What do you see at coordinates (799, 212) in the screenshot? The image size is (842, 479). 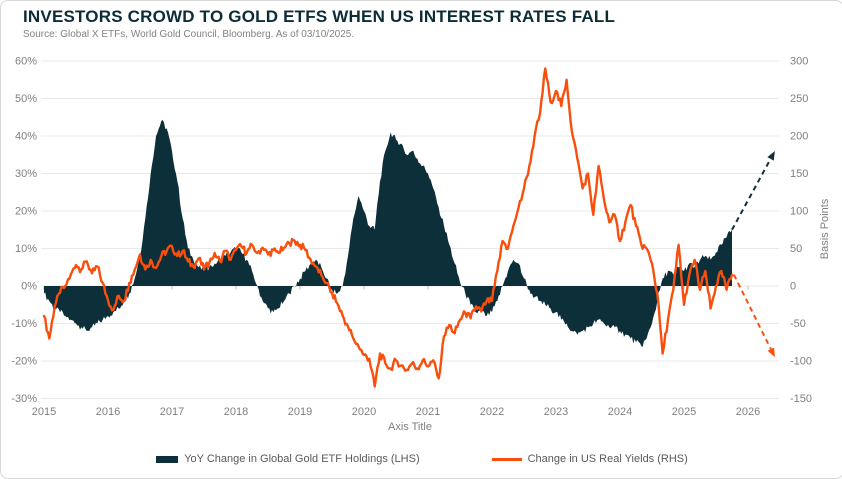 I see `rhs-tick-label: 100` at bounding box center [799, 212].